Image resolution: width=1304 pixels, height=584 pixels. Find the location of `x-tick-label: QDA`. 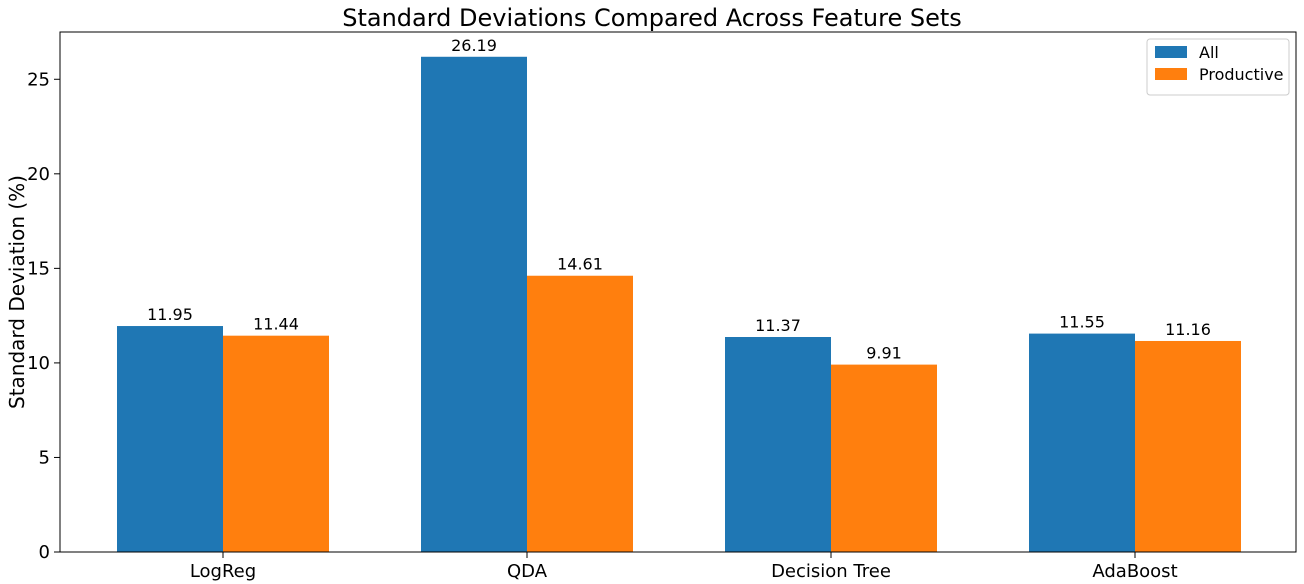

x-tick-label: QDA is located at coordinates (527, 571).